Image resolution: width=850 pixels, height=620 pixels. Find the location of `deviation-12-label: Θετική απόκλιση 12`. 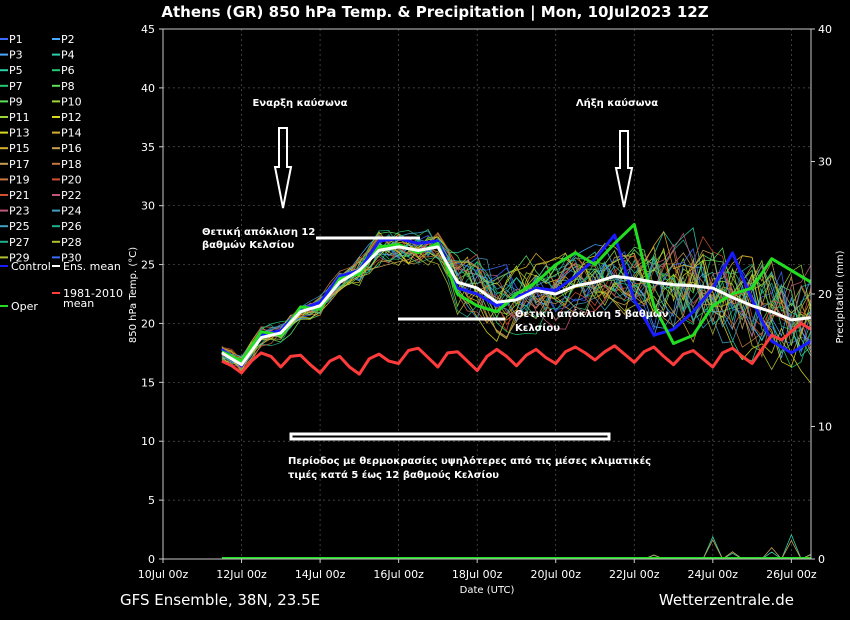

deviation-12-label: Θετική απόκλιση 12 is located at coordinates (258, 232).